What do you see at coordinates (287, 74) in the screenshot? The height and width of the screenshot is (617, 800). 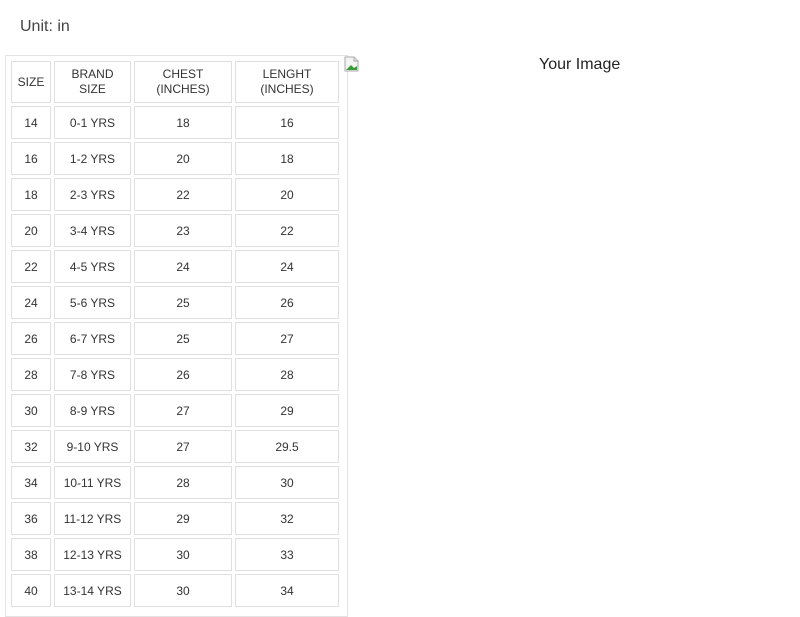 I see `header-text: LENGHT` at bounding box center [287, 74].